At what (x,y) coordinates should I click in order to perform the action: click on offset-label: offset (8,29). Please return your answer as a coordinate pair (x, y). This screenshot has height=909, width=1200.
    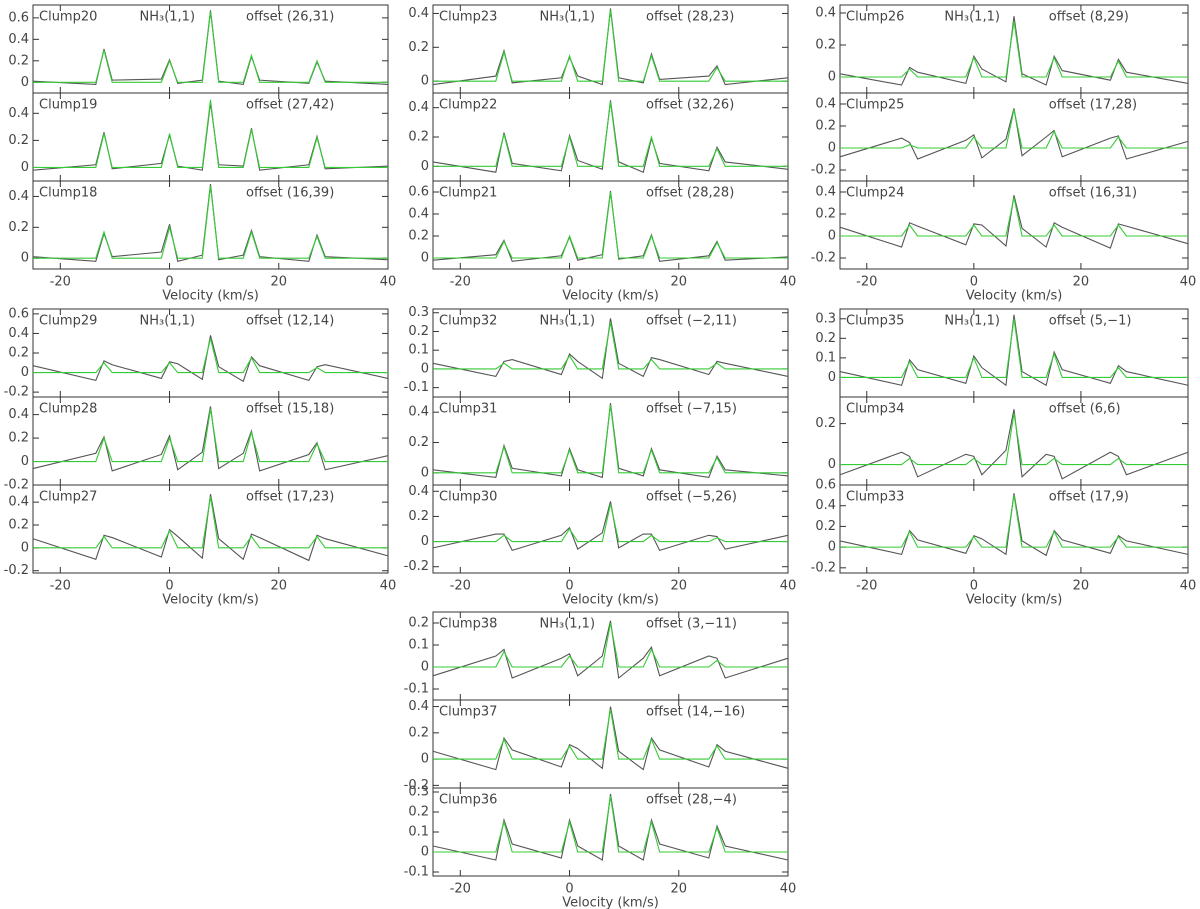
    Looking at the image, I should click on (1089, 17).